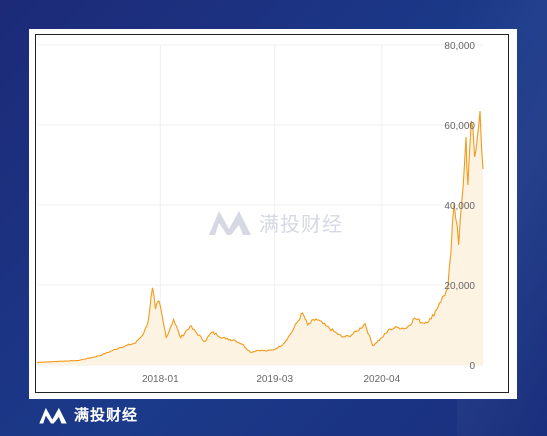 The width and height of the screenshot is (547, 436). Describe the element at coordinates (472, 366) in the screenshot. I see `y-tick-label: 0` at that location.